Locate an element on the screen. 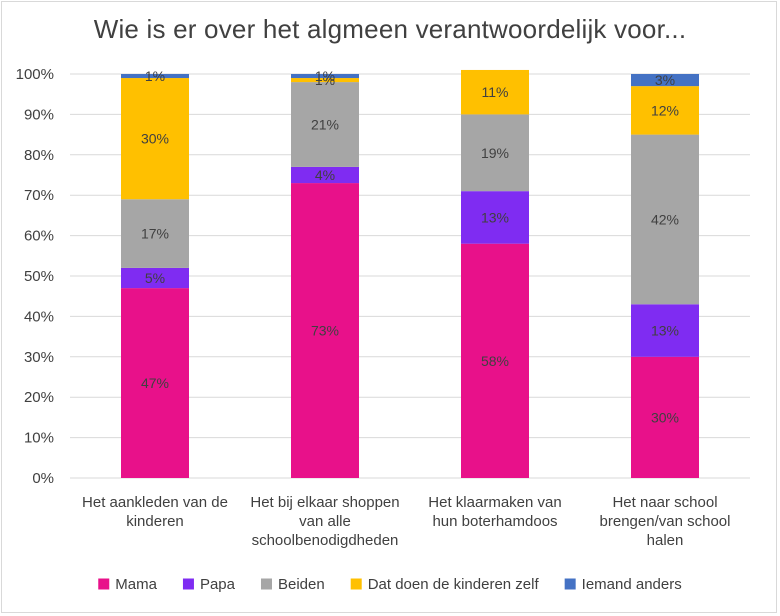 This screenshot has height=616, width=780. y-tick-label: 90% is located at coordinates (39, 114).